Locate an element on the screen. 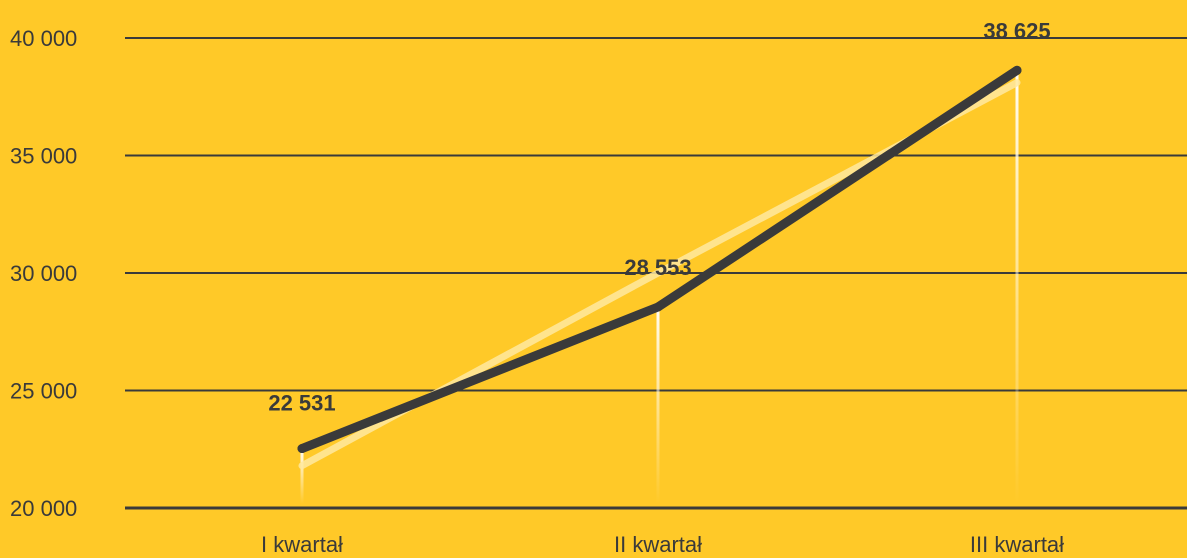 This screenshot has height=558, width=1187. data-label: 28 553 is located at coordinates (657, 267).